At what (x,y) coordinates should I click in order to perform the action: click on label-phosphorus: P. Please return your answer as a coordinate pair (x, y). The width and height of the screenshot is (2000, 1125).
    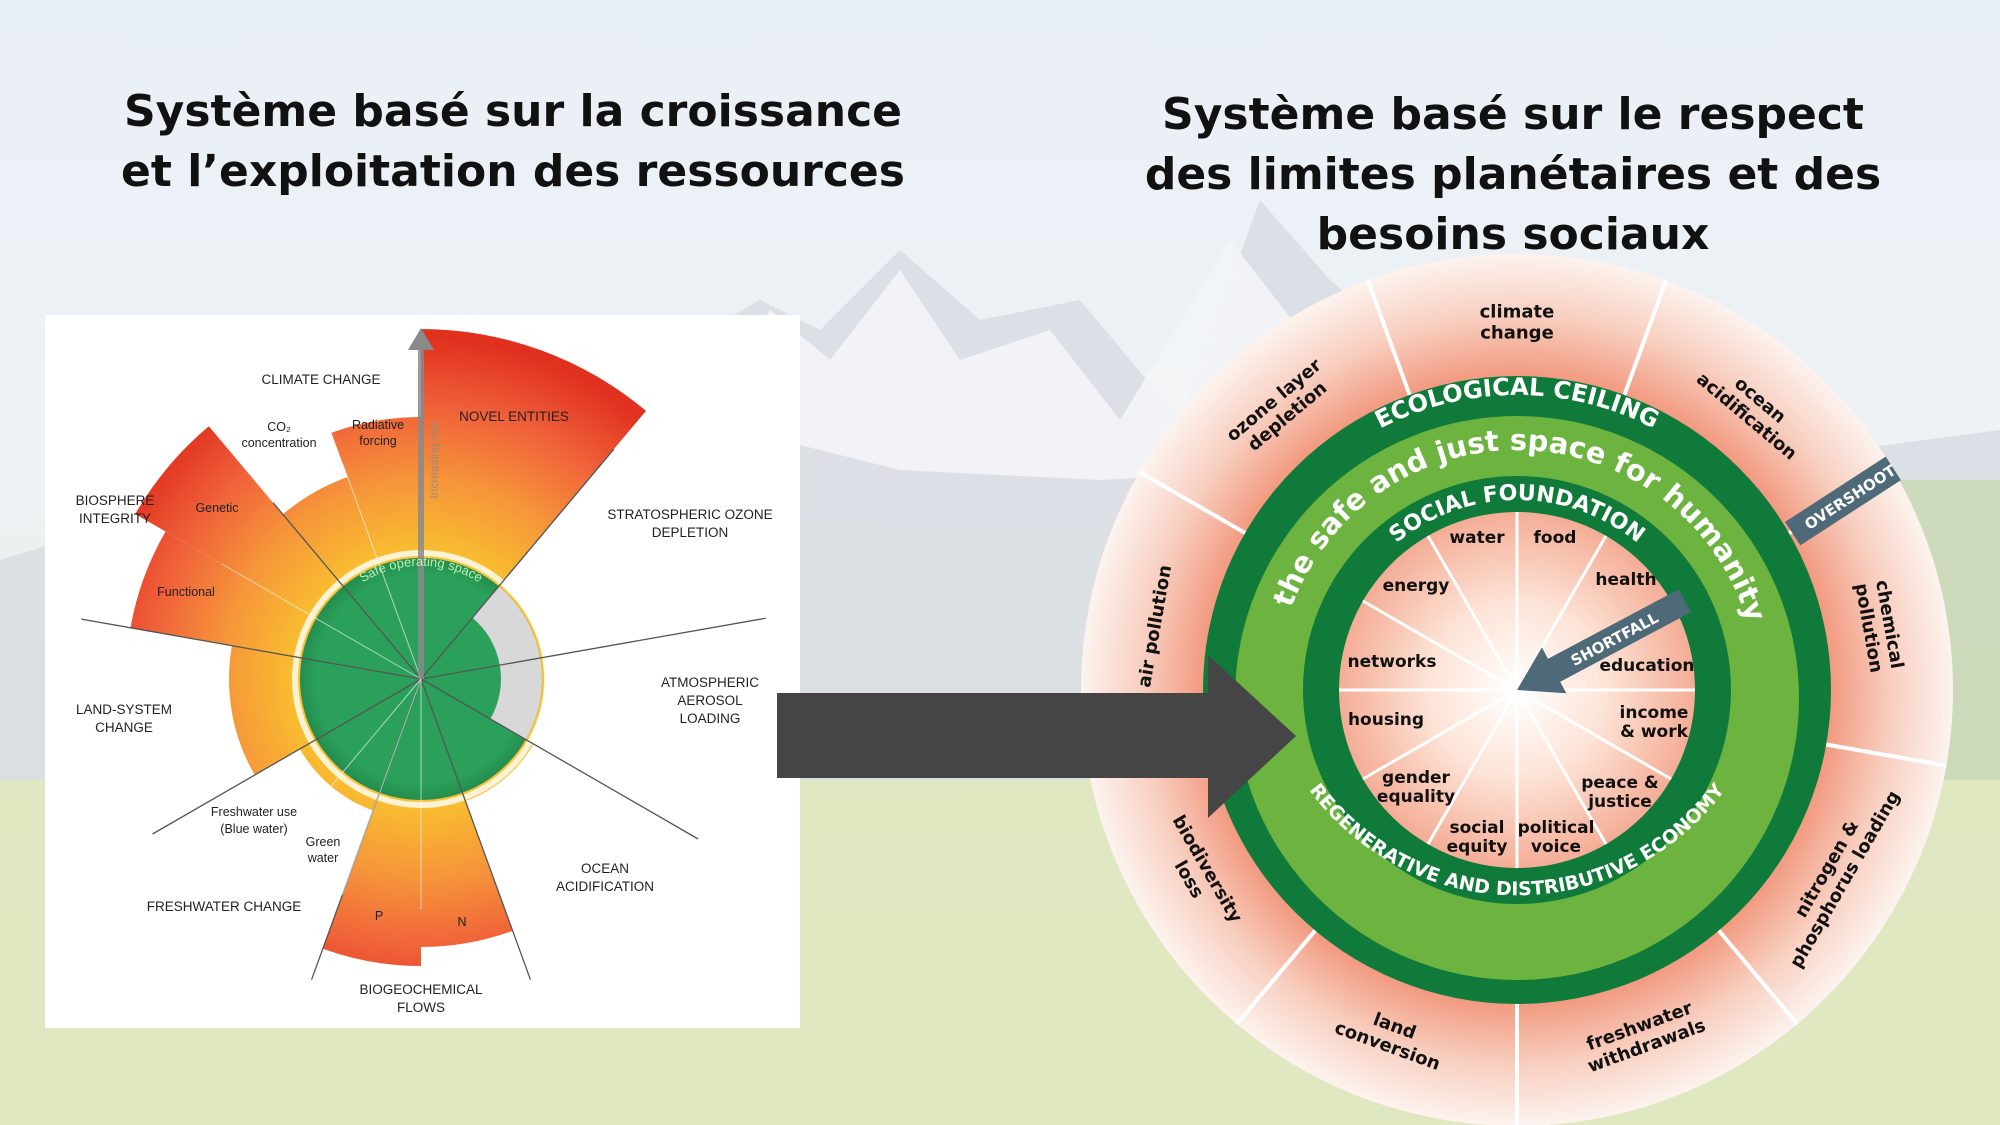
    Looking at the image, I should click on (379, 916).